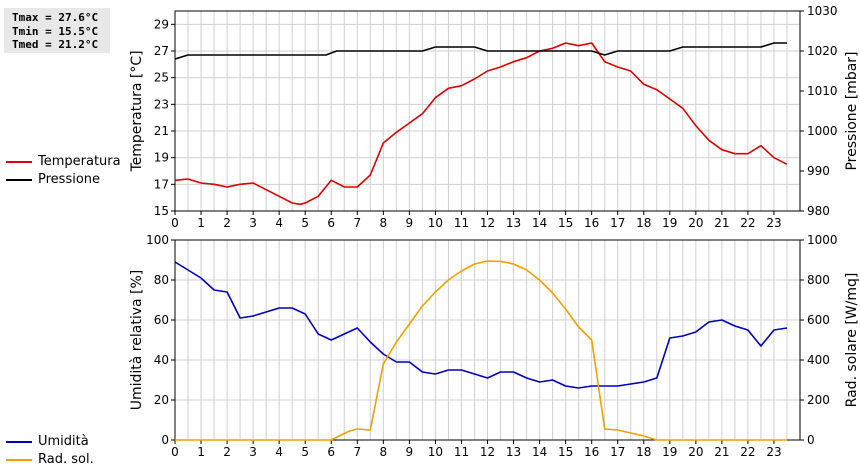 Image resolution: width=860 pixels, height=469 pixels. What do you see at coordinates (822, 11) in the screenshot?
I see `y2-tick-label: 1030` at bounding box center [822, 11].